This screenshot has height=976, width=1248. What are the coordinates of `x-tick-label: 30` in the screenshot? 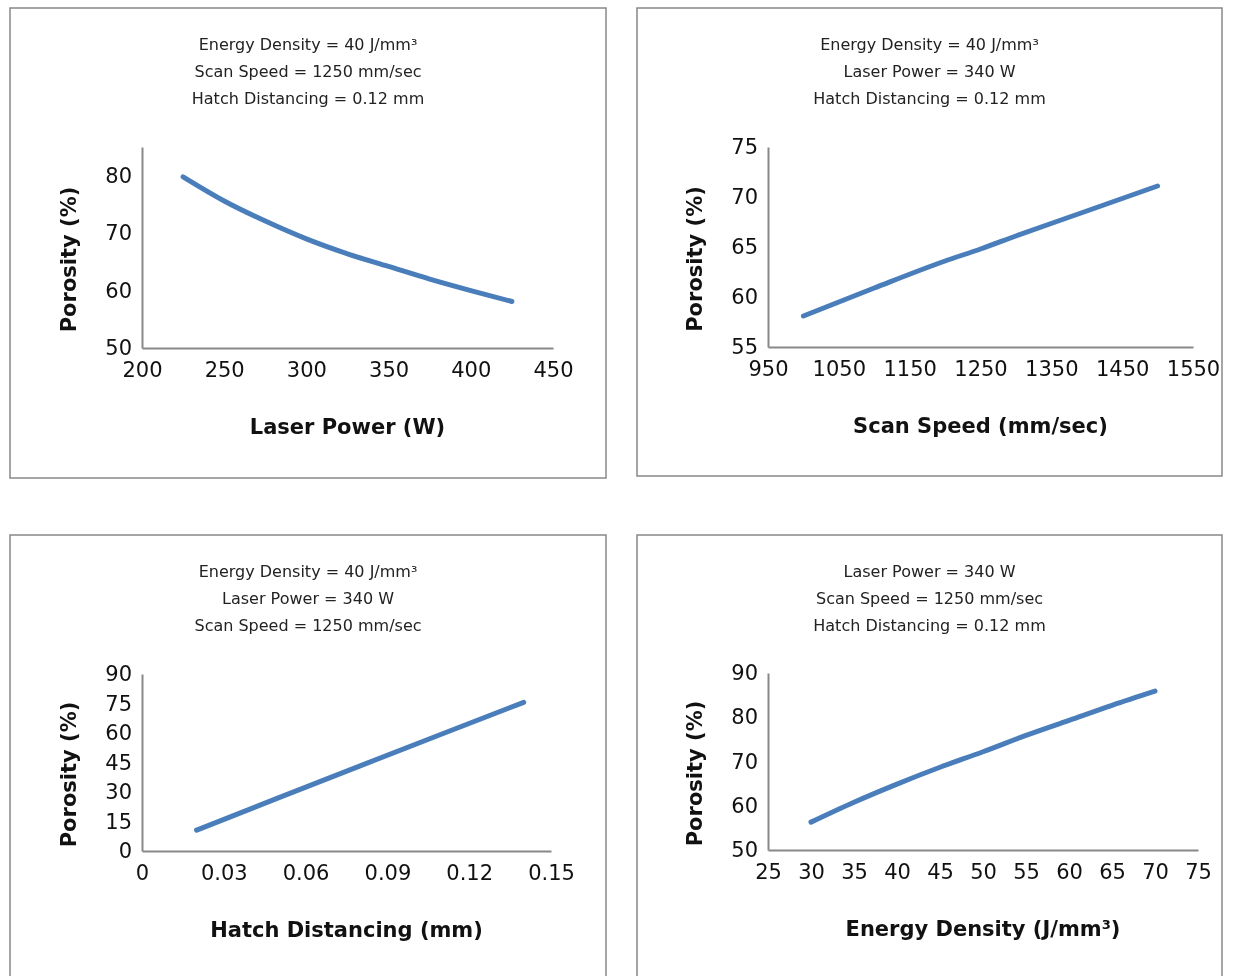 It's located at (811, 871).